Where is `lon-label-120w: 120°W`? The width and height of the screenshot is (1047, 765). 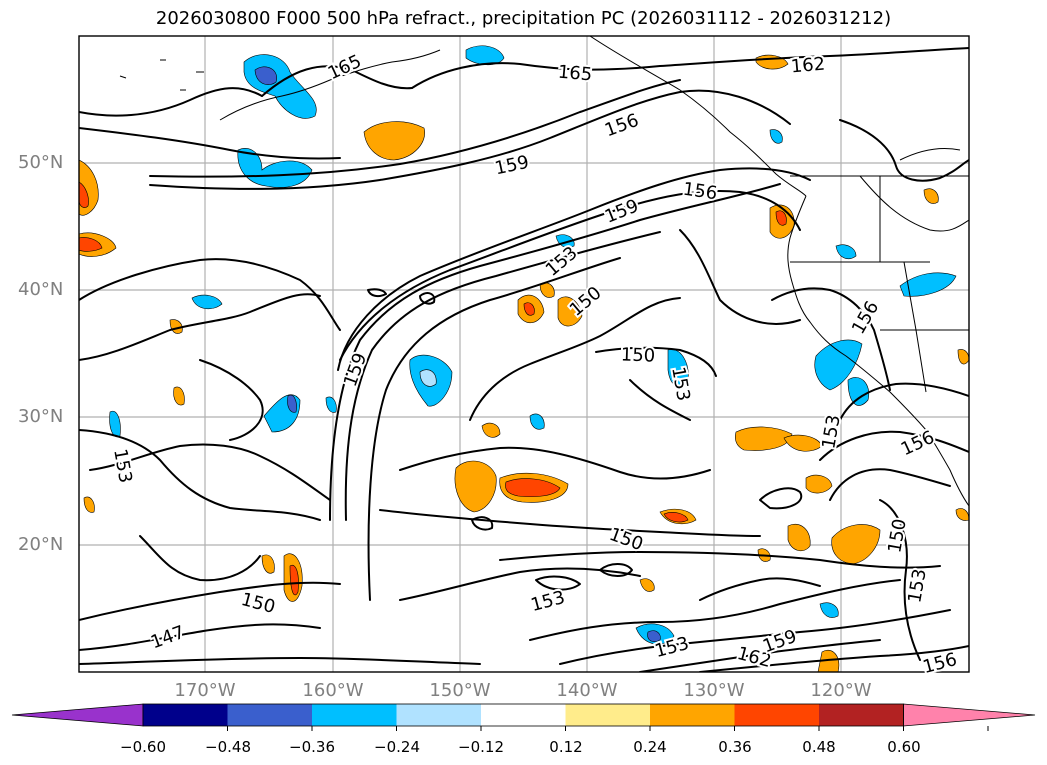
lon-label-120w: 120°W is located at coordinates (841, 690).